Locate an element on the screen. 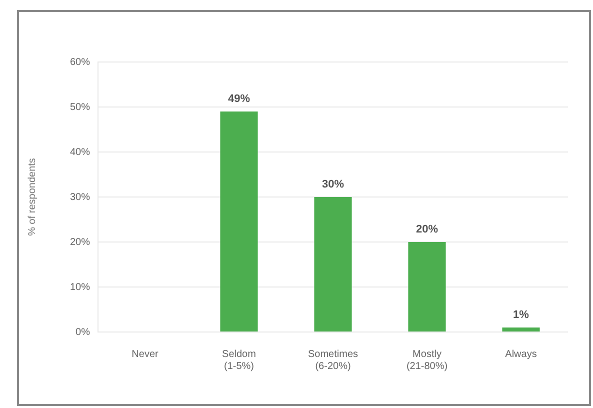  y-tick-label: 10% is located at coordinates (80, 287).